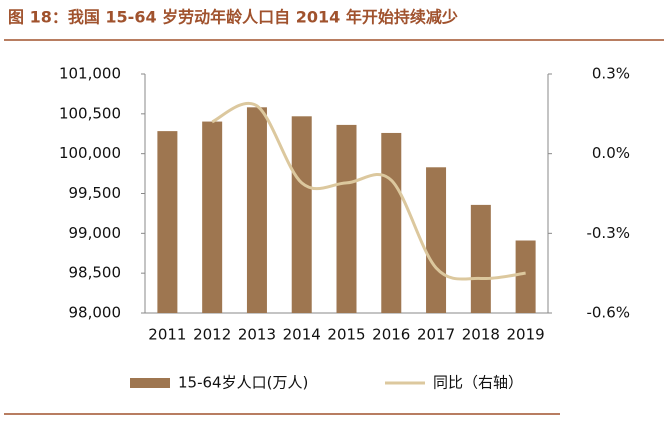  What do you see at coordinates (611, 74) in the screenshot?
I see `y2-tick-label: 0.3%` at bounding box center [611, 74].